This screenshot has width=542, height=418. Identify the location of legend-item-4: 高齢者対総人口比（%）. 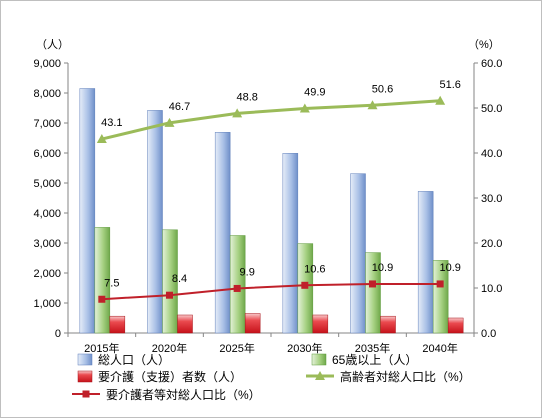
(388, 376).